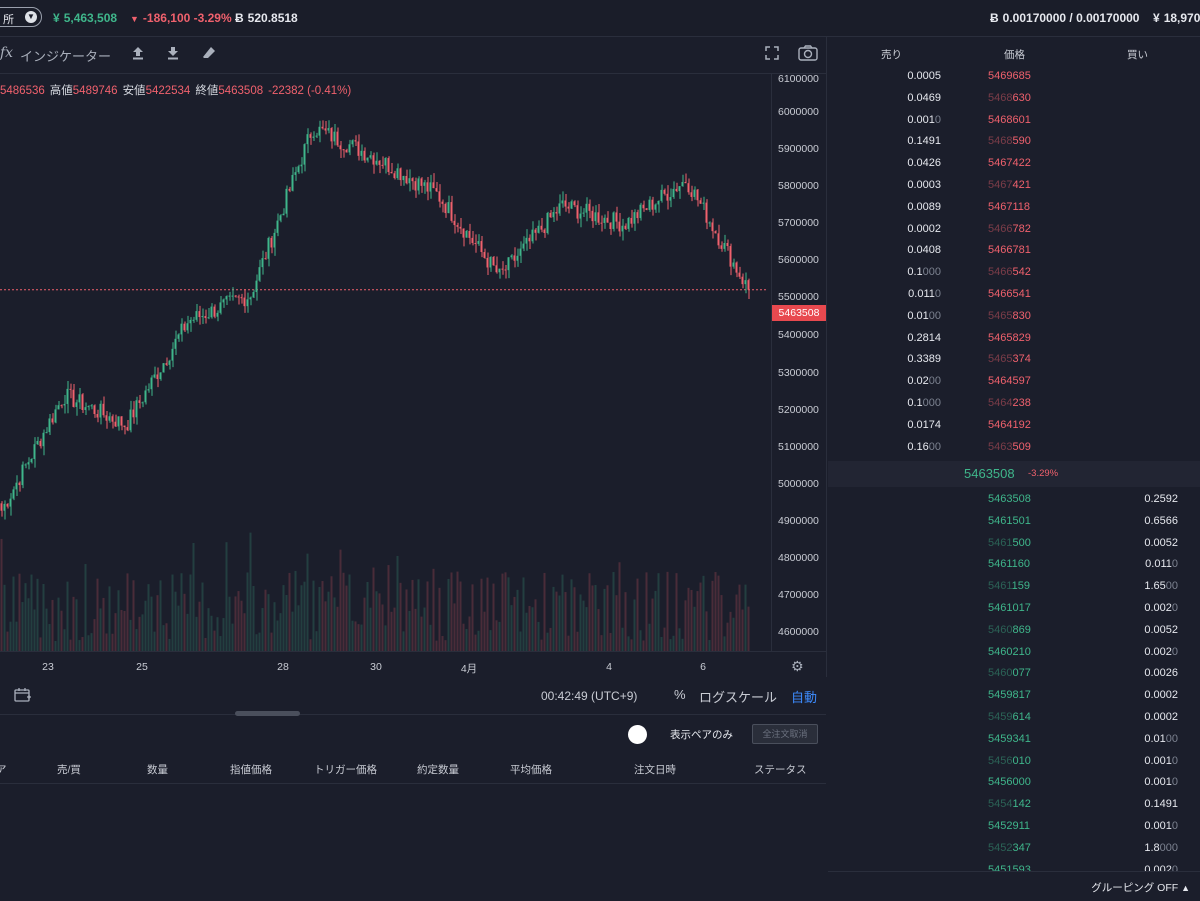 The width and height of the screenshot is (1200, 901). What do you see at coordinates (251, 770) in the screenshot?
I see `column-header: 指値価格` at bounding box center [251, 770].